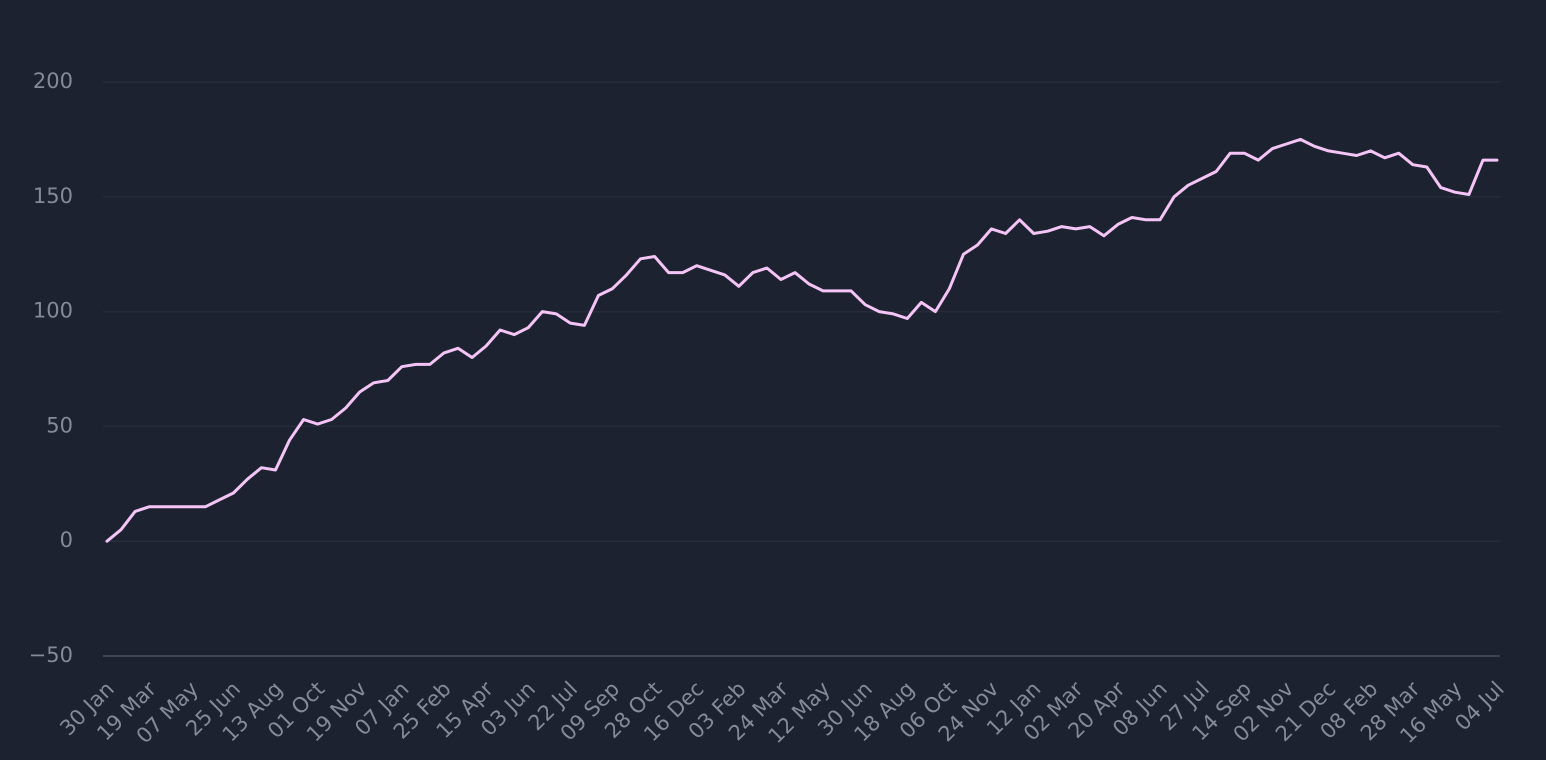  I want to click on y-tick-label: 150, so click(53, 196).